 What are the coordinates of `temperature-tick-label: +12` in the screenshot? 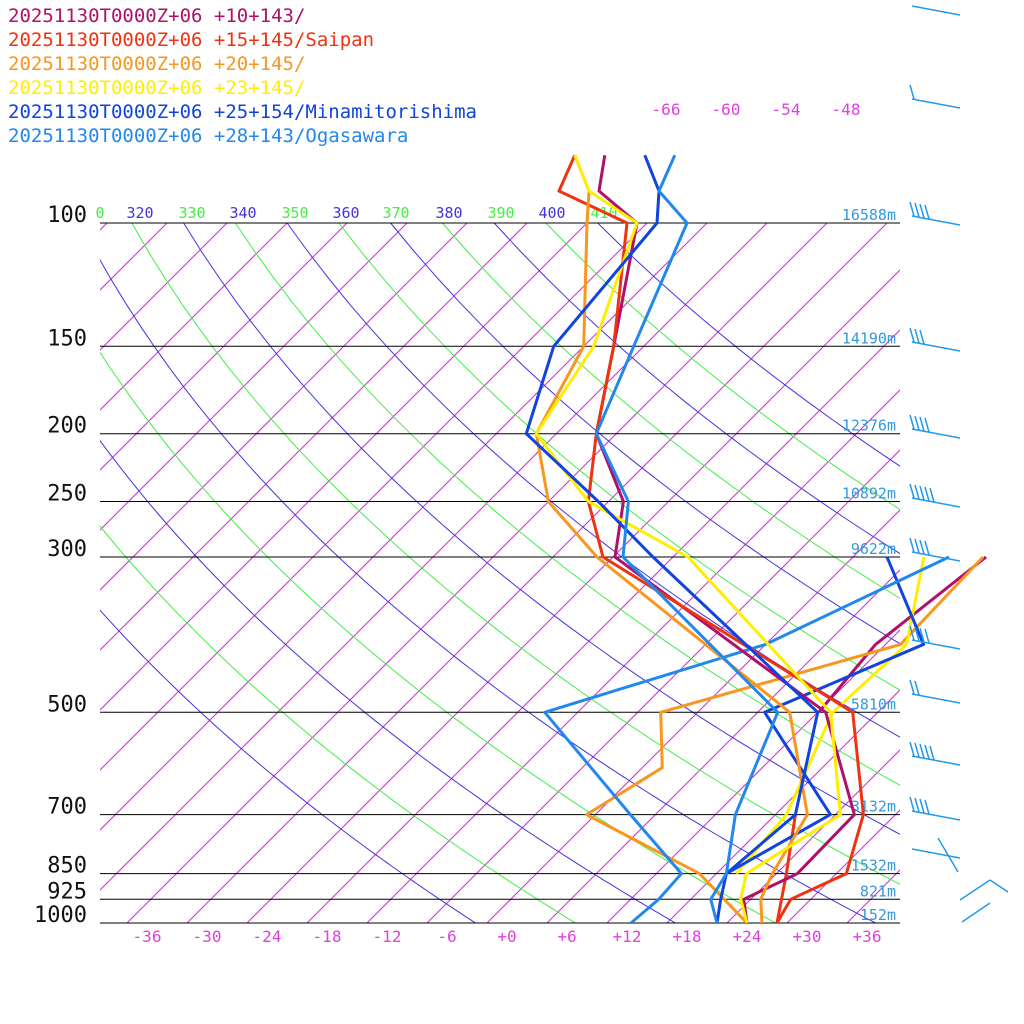 It's located at (627, 936).